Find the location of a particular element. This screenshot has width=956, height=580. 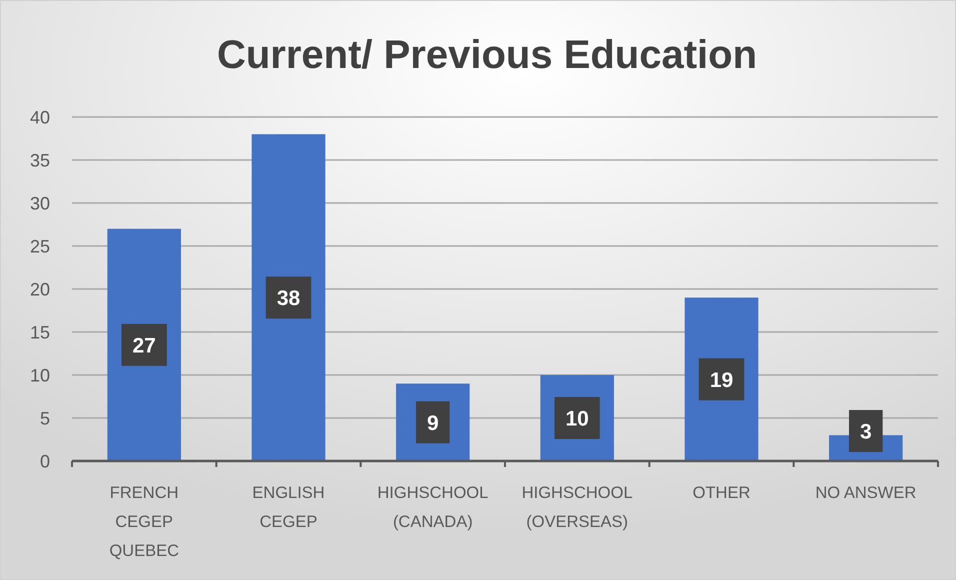

data-label: 3 is located at coordinates (866, 432).